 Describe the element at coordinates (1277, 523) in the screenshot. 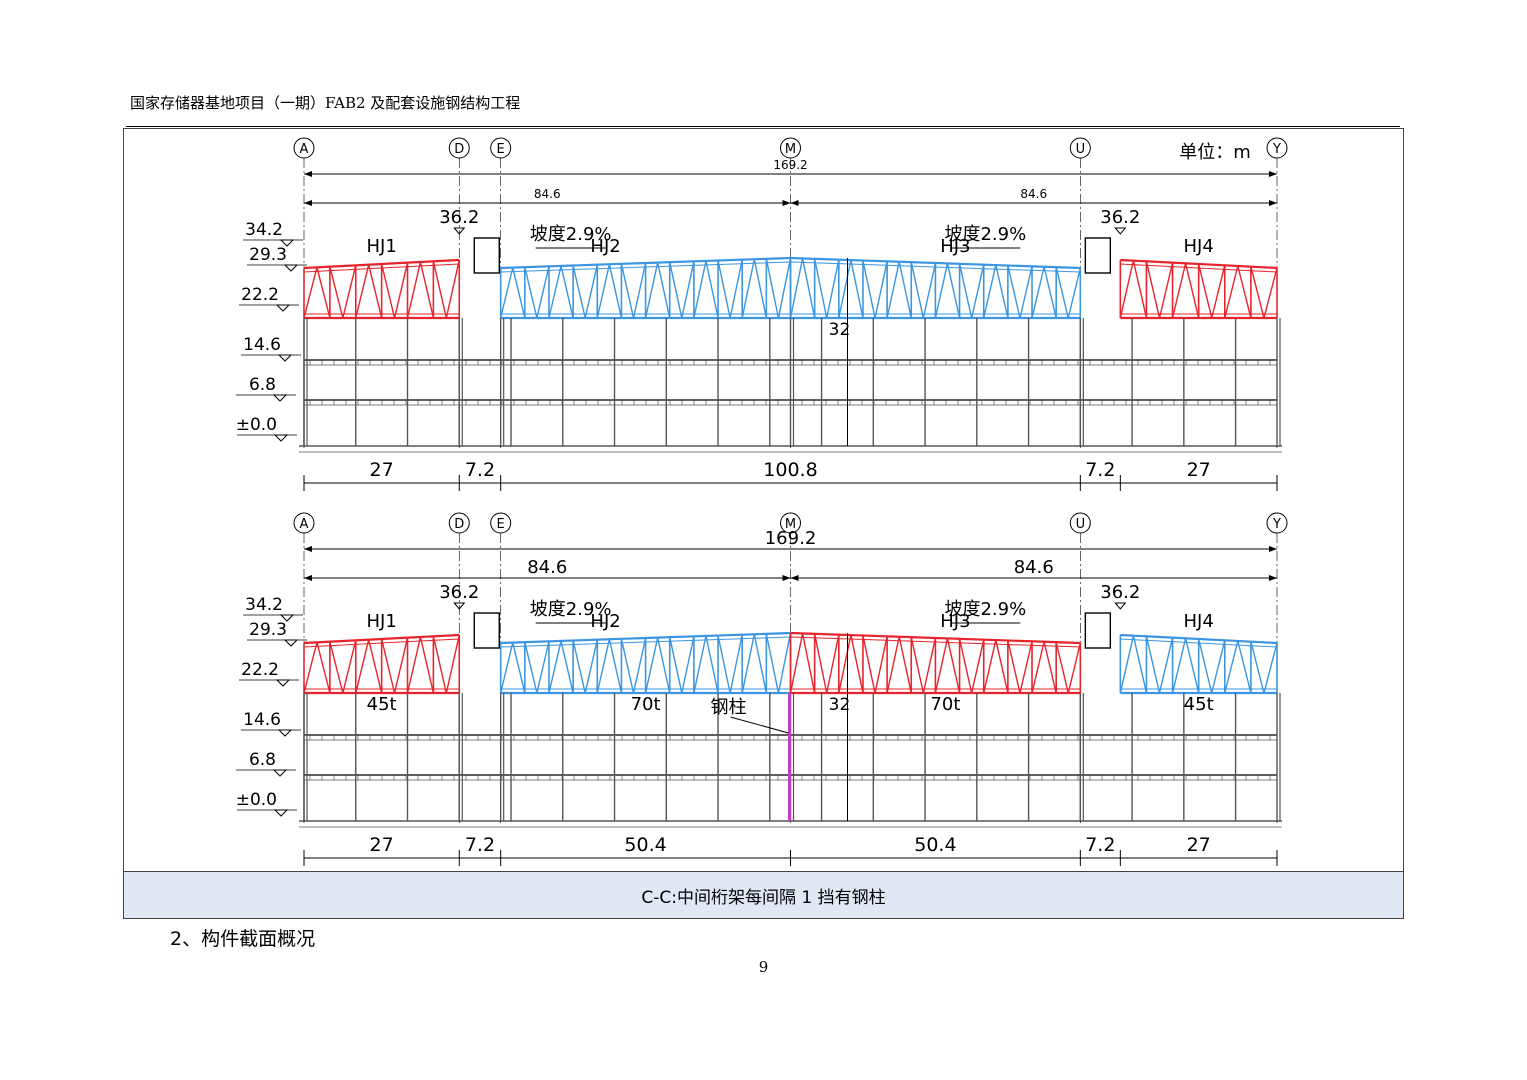

I see `axis-bubble: Y` at that location.